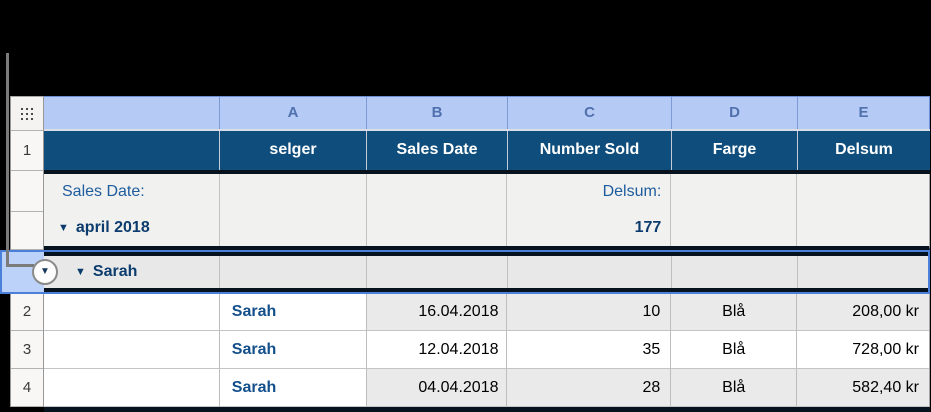  Describe the element at coordinates (863, 388) in the screenshot. I see `cell-delsum: 582,40 kr` at that location.